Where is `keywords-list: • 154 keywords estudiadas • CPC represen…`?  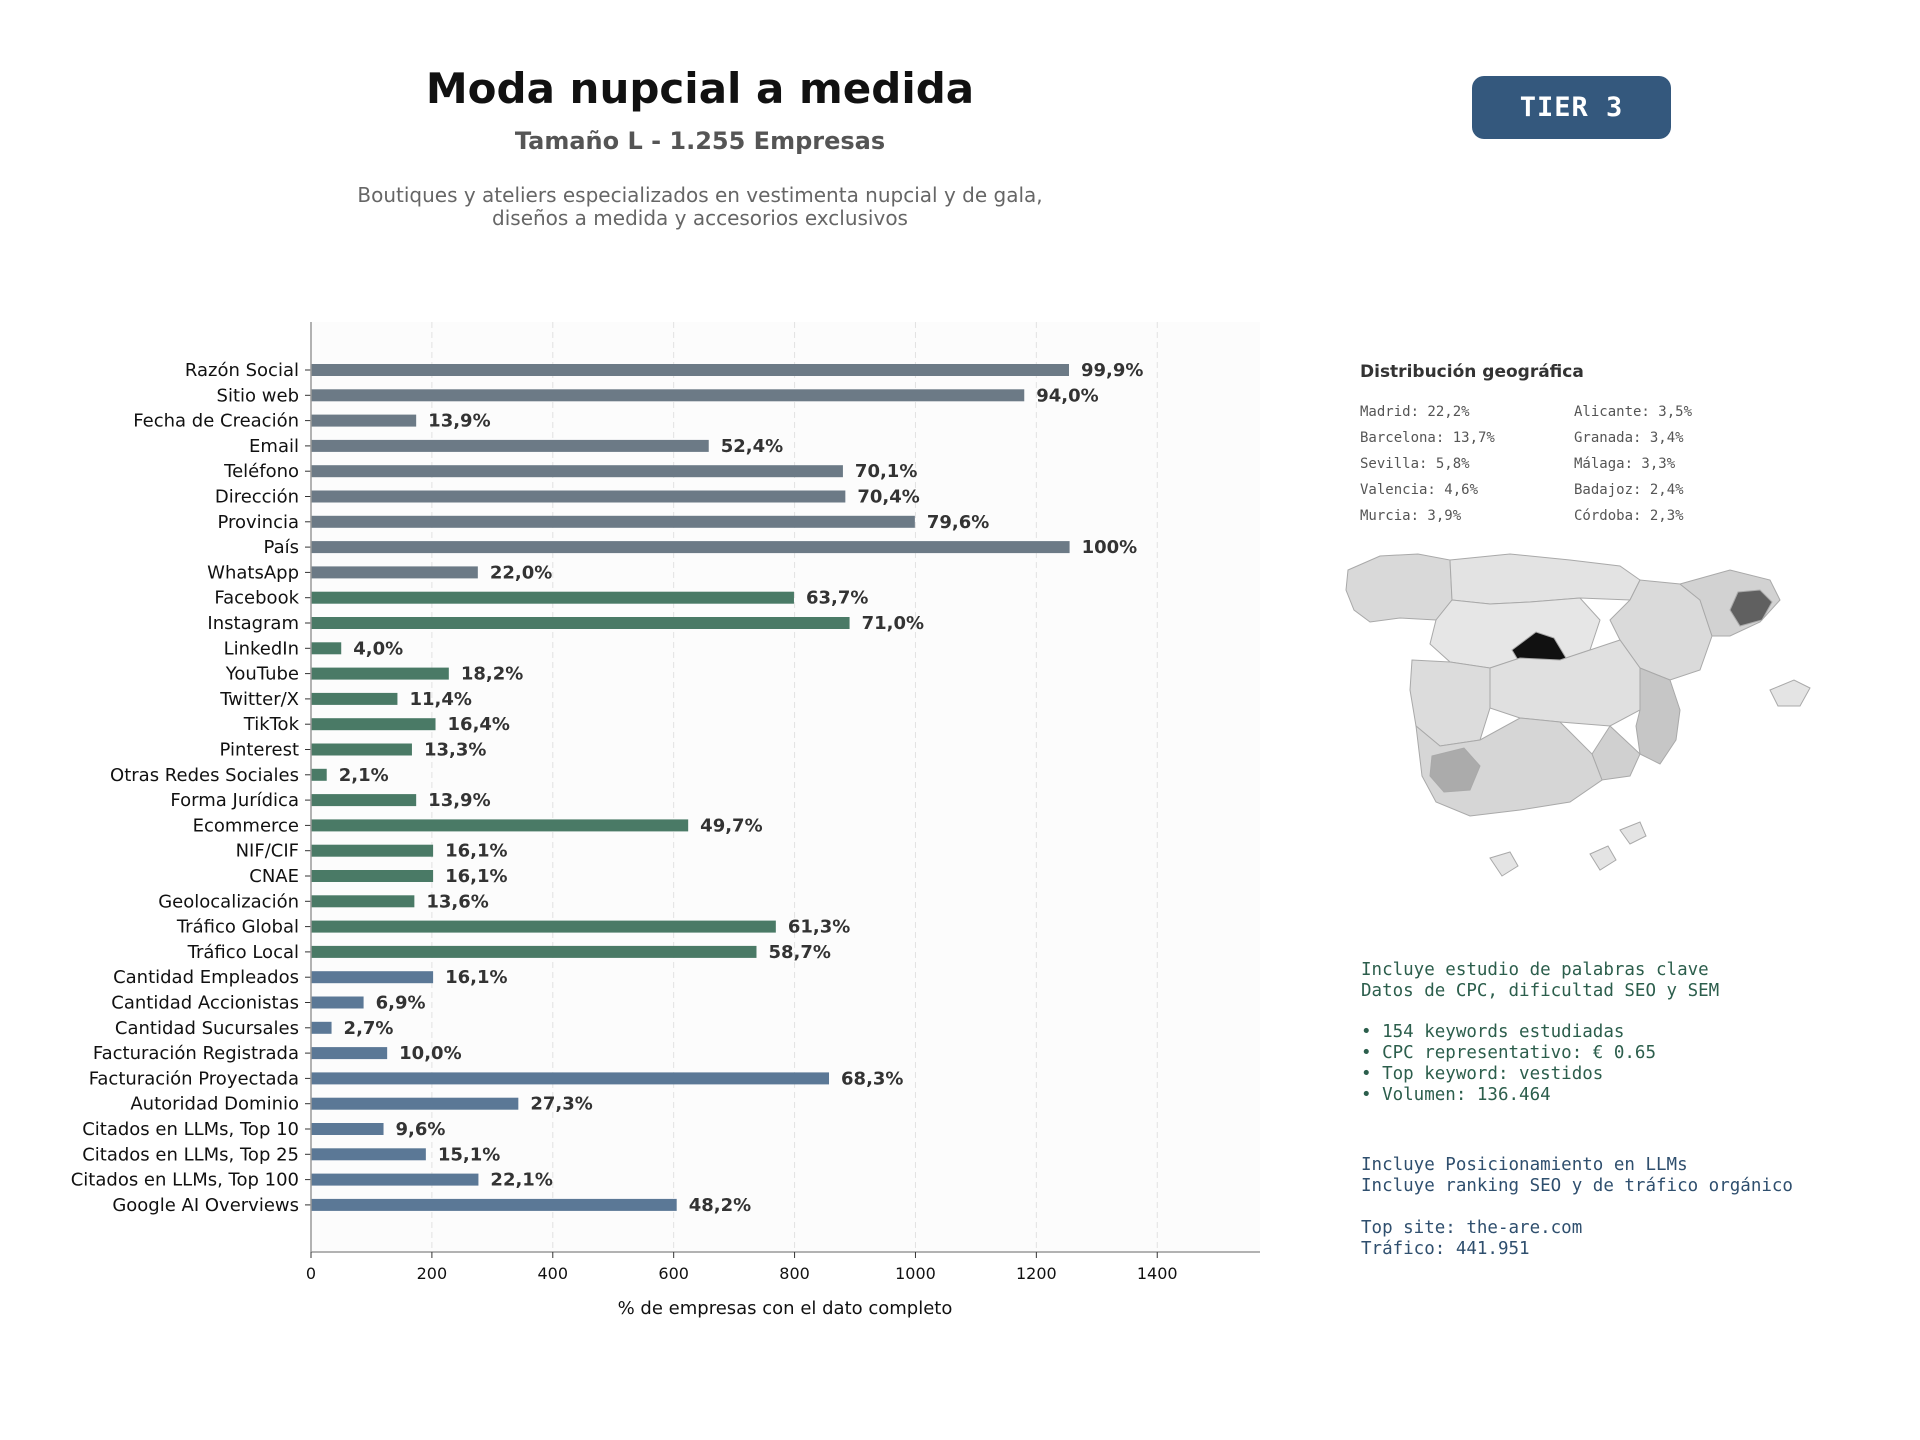
keywords-list: • 154 keywords estudiadas • CPC represen… is located at coordinates (1508, 1064).